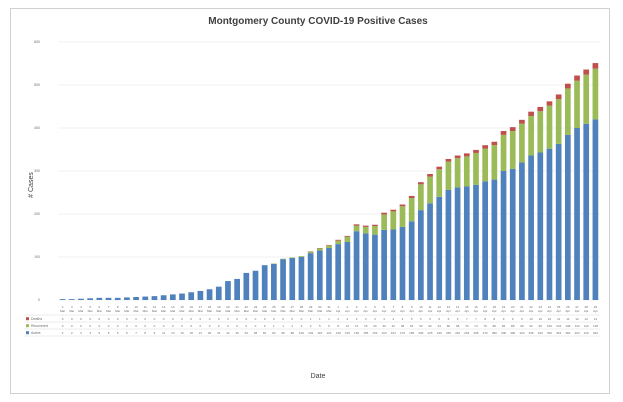 Image resolution: width=623 pixels, height=402 pixels. What do you see at coordinates (310, 333) in the screenshot?
I see `table-cell: 109` at bounding box center [310, 333].